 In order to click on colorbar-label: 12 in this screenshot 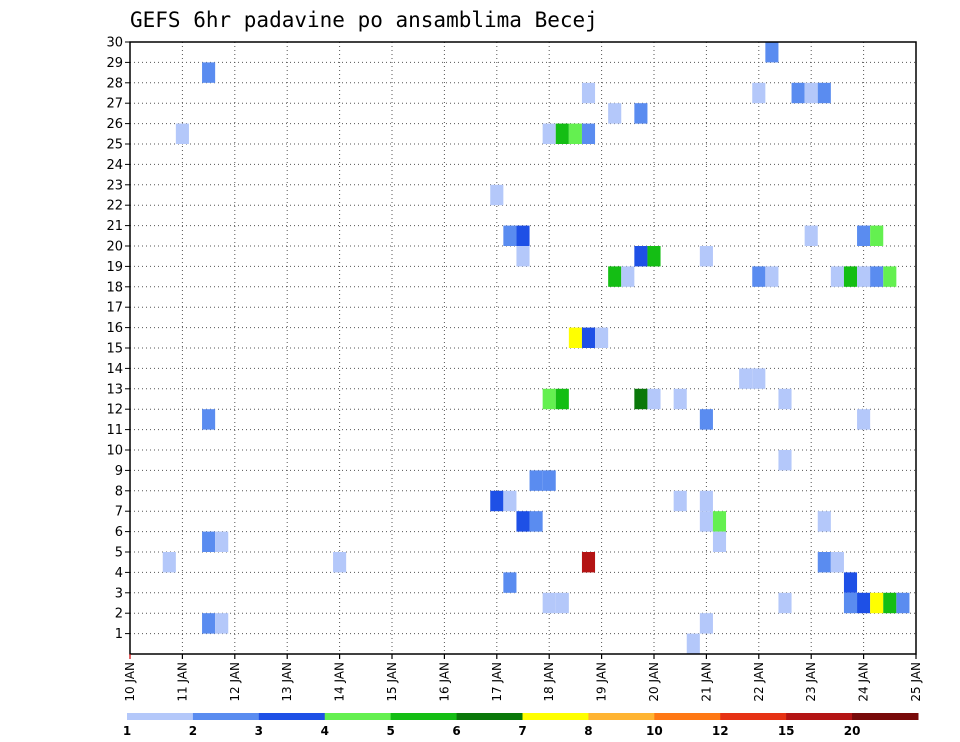, I will do `click(720, 731)`.